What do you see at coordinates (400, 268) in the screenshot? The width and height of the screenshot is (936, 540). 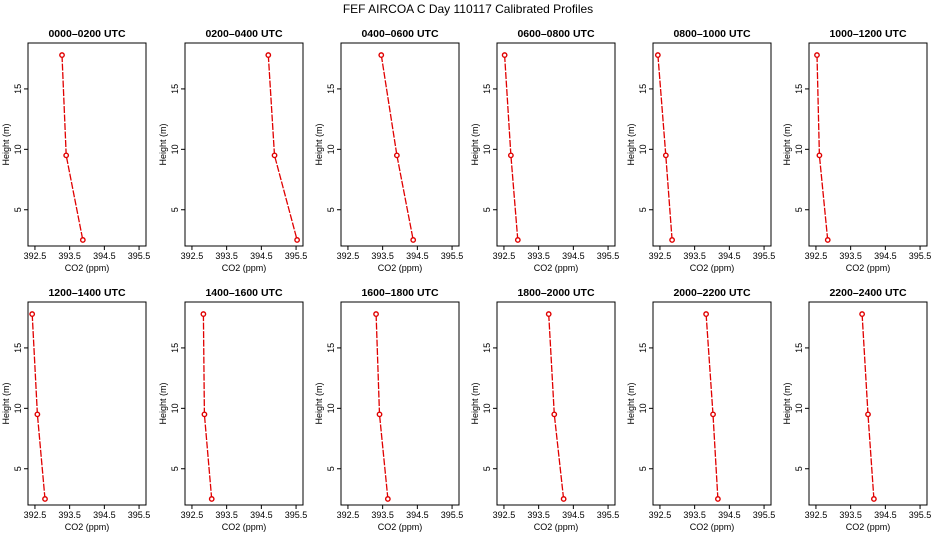 I see `panel-3-x-axis-label: CO2 (ppm)` at bounding box center [400, 268].